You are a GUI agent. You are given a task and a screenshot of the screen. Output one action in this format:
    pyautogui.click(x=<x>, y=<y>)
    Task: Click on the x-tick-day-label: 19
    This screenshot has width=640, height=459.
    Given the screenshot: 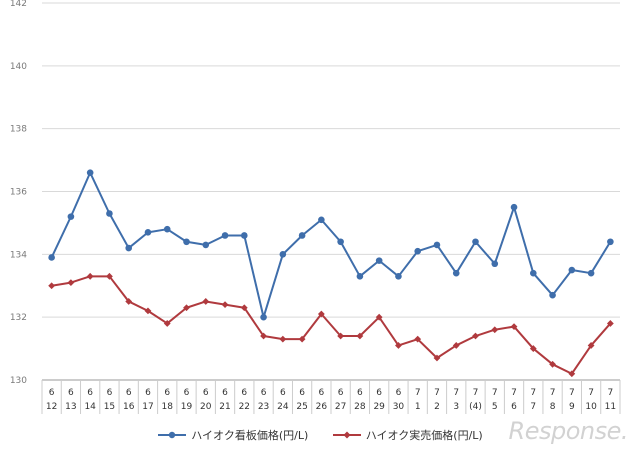 What is the action you would take?
    pyautogui.click(x=187, y=407)
    